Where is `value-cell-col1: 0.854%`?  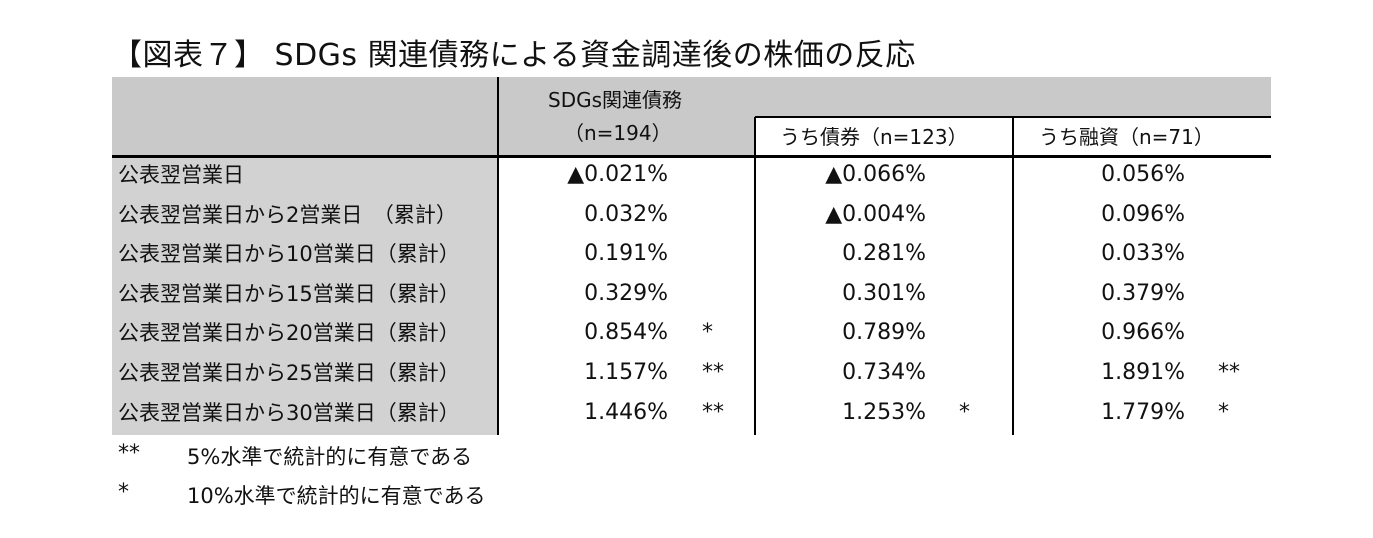 value-cell-col1: 0.854% is located at coordinates (626, 333).